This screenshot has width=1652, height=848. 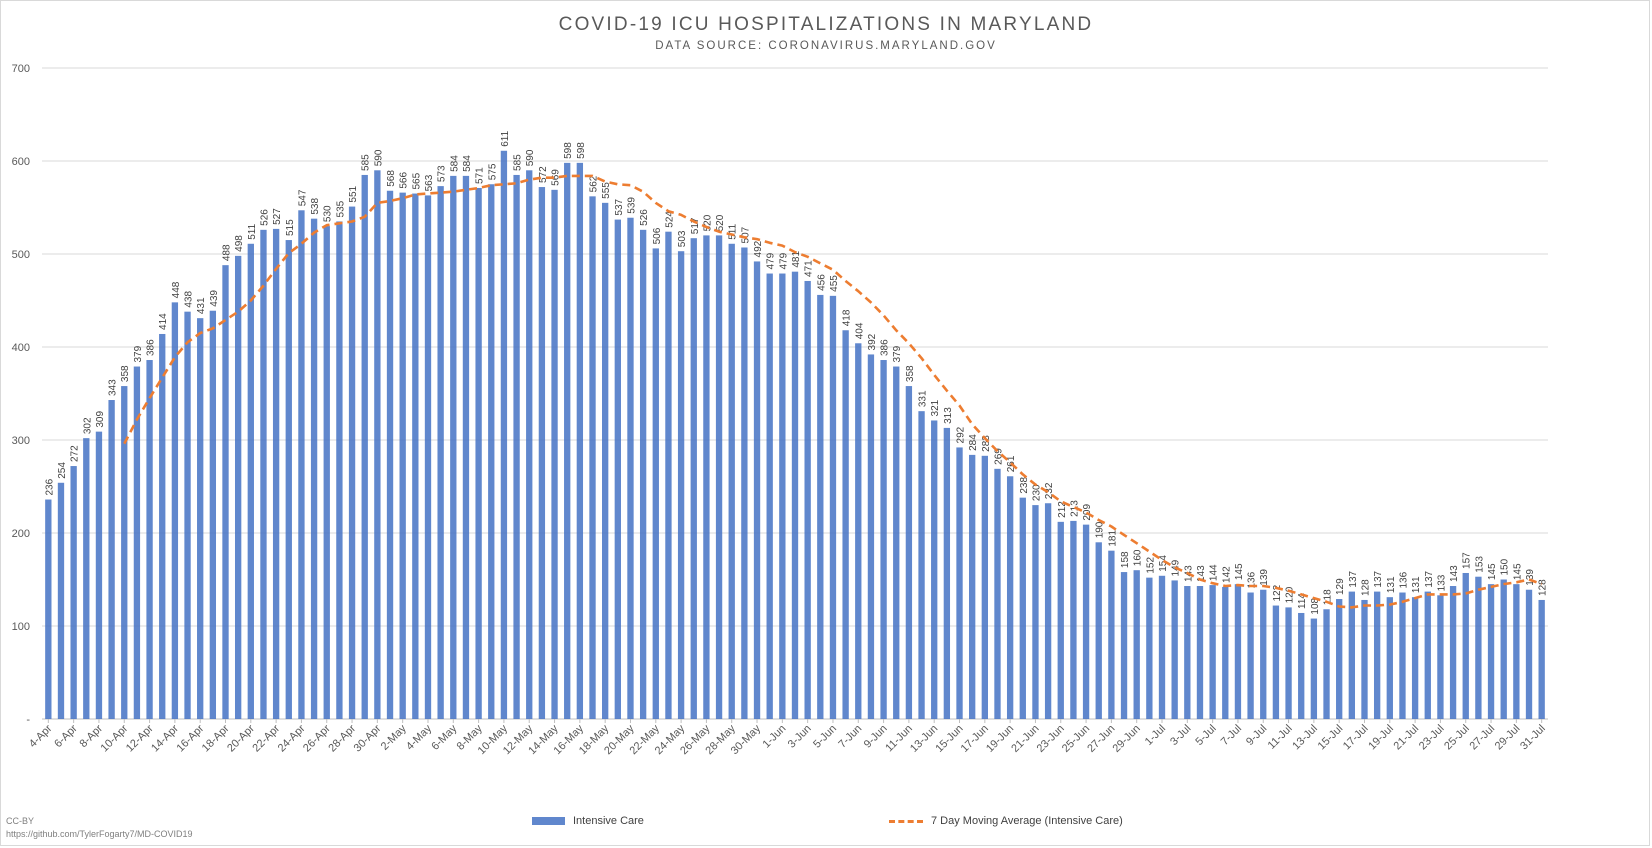 I want to click on data-label: 573, so click(x=442, y=173).